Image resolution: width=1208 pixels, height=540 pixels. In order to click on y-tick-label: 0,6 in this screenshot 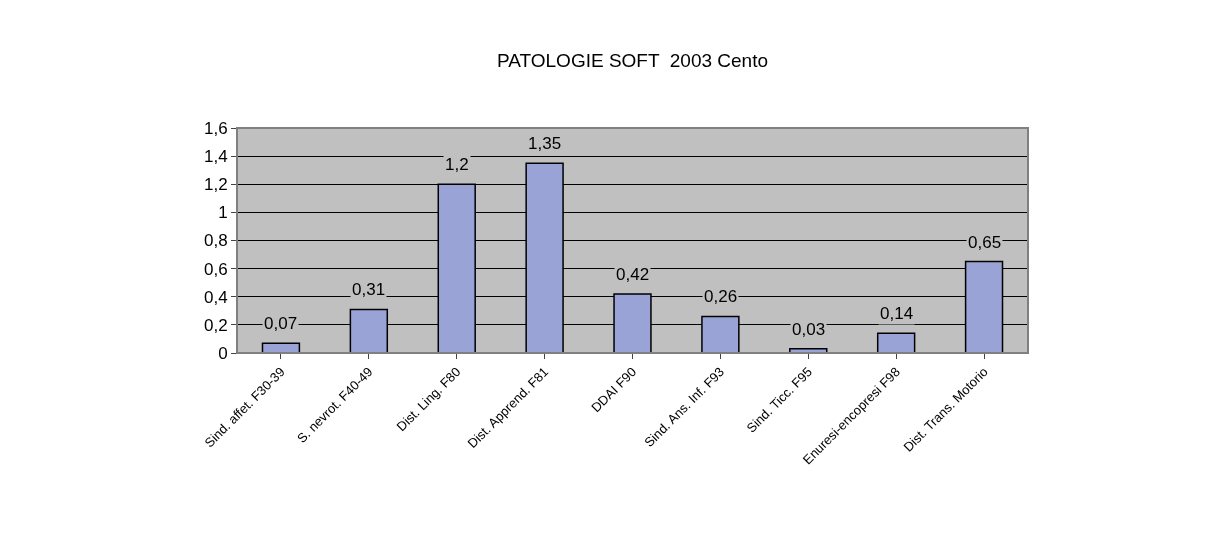, I will do `click(215, 269)`.